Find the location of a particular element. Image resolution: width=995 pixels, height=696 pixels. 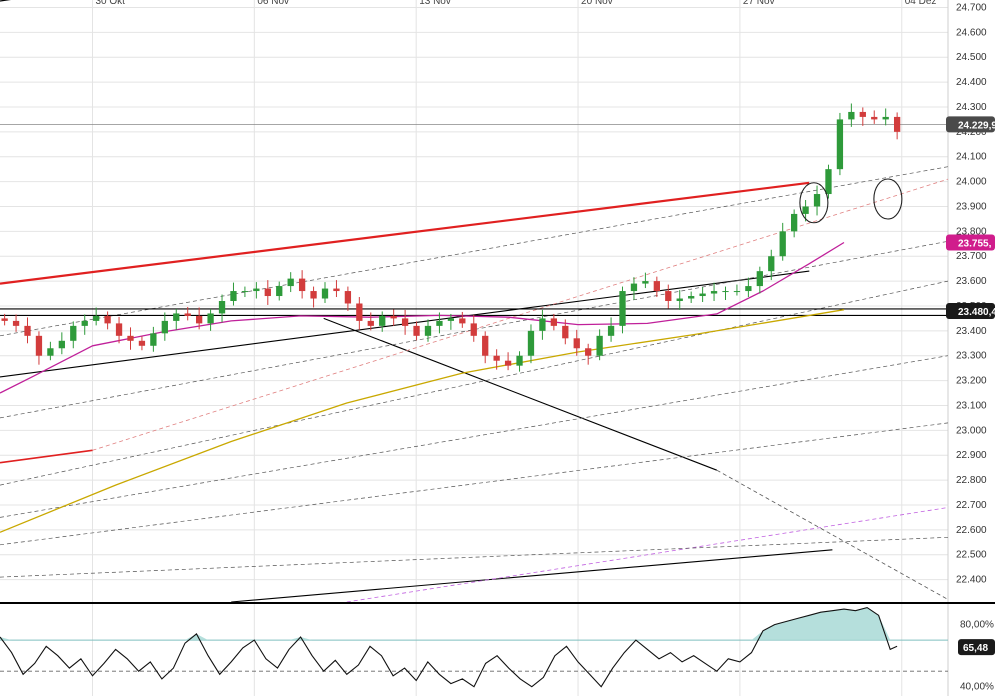

y-tick-label: 24.300 is located at coordinates (971, 107).